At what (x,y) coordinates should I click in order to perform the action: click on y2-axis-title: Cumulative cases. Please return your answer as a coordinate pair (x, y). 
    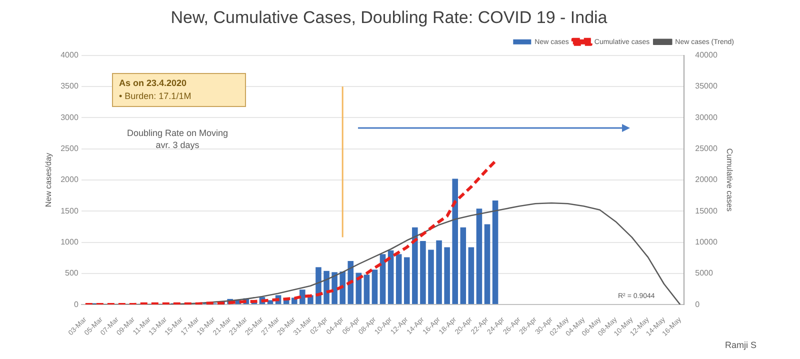
    Looking at the image, I should click on (729, 180).